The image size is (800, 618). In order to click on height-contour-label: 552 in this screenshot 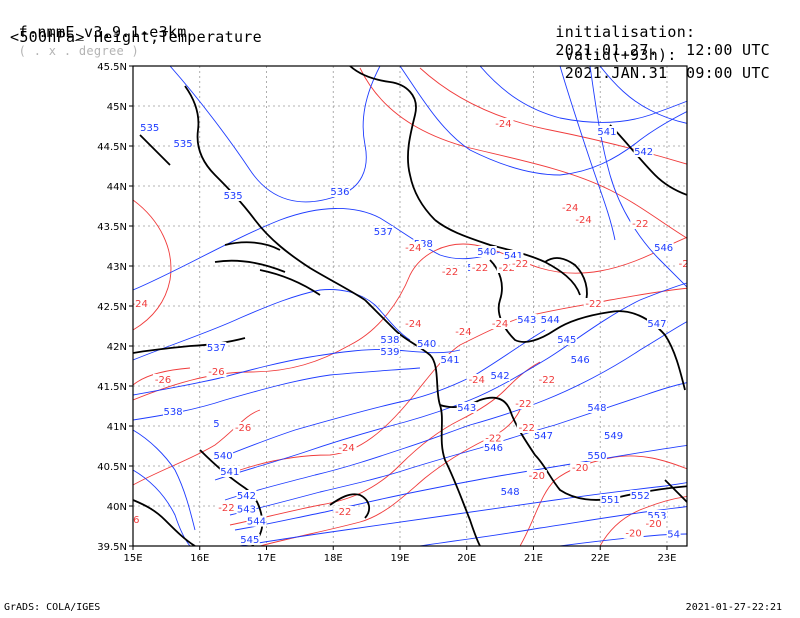, I will do `click(640, 496)`.